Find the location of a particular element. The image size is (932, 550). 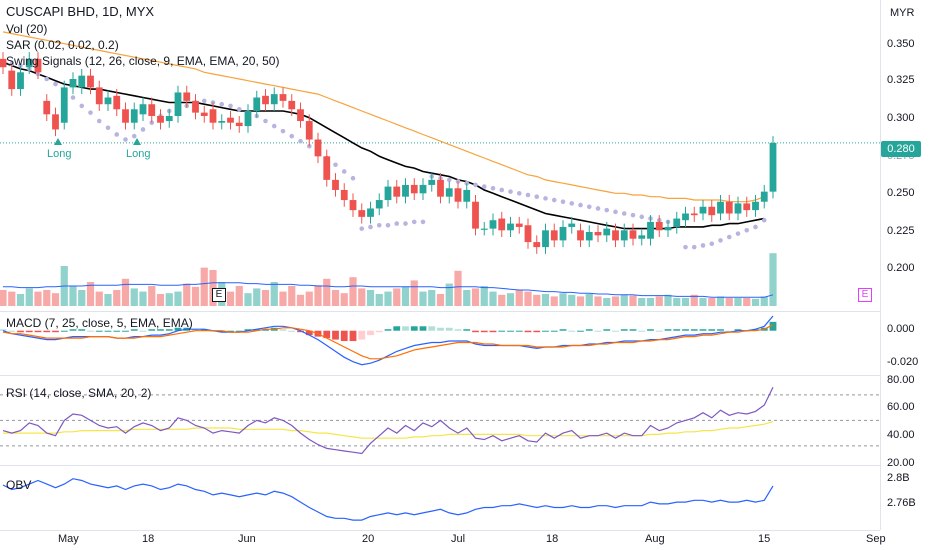

long-arrow-icon is located at coordinates (137, 141).